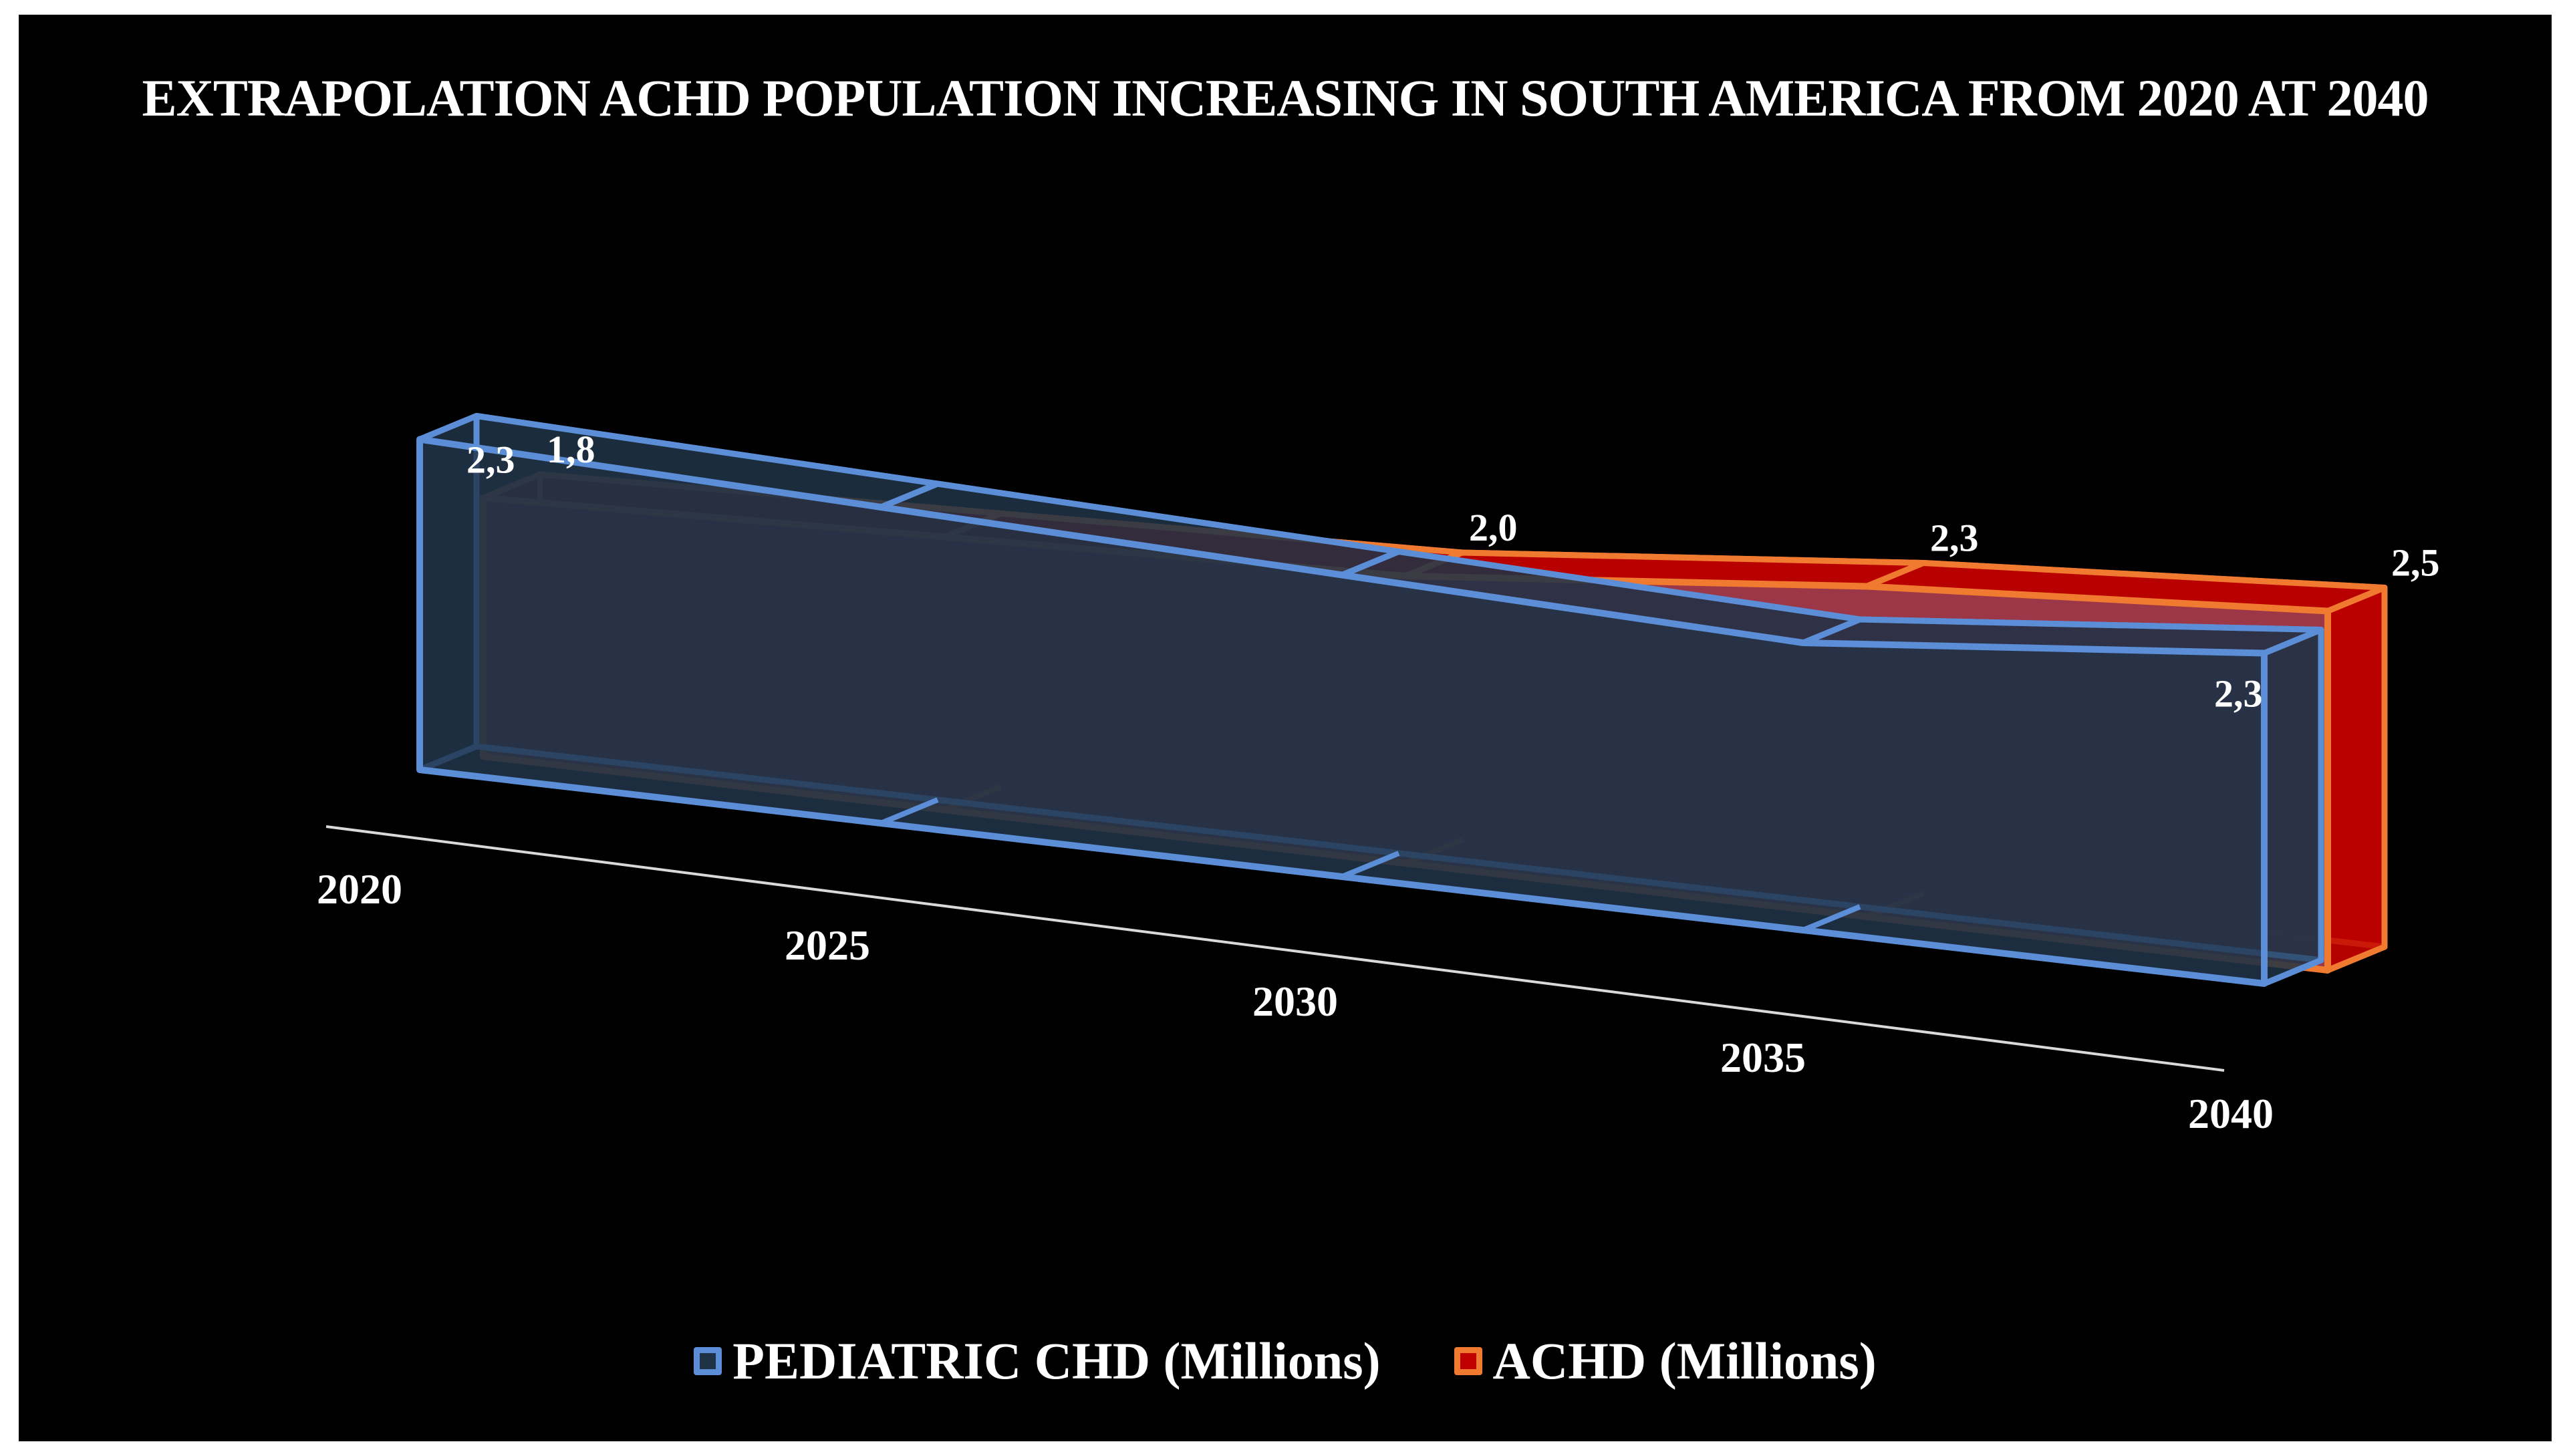 Image resolution: width=2571 pixels, height=1456 pixels. I want to click on x-tick-label: 2025, so click(827, 945).